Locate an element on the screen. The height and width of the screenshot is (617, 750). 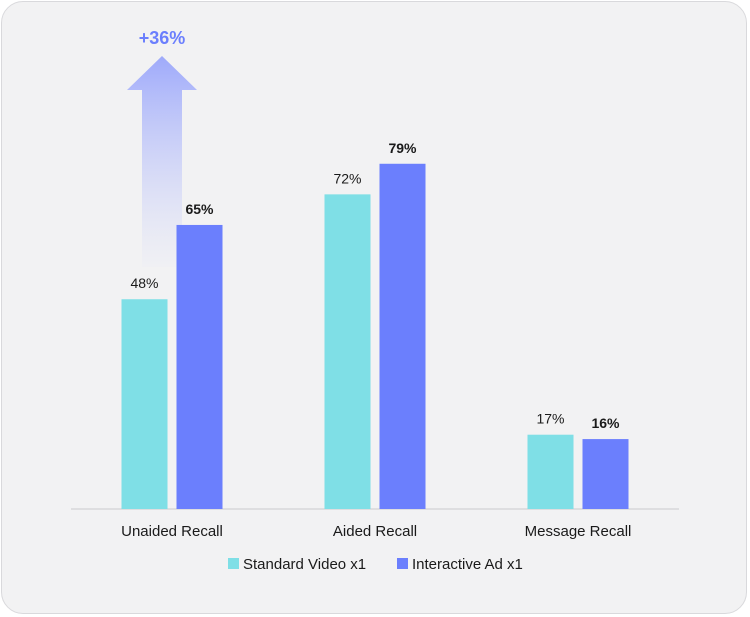
bar-interactive-ad-x1-message-recall is located at coordinates (605, 474).